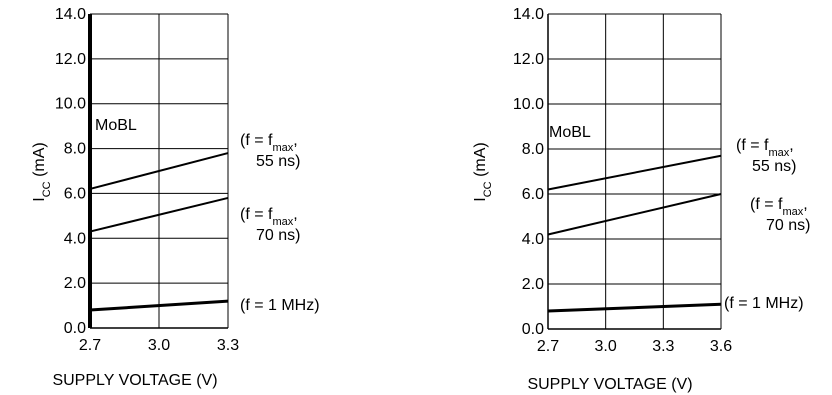 This screenshot has height=395, width=832. Describe the element at coordinates (721, 346) in the screenshot. I see `x-tick-label: 3.6` at that location.